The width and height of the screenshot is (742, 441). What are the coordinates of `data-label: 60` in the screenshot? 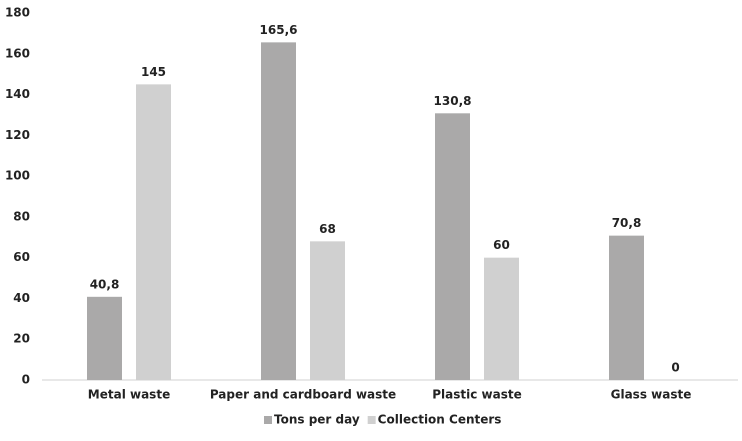 It's located at (501, 245).